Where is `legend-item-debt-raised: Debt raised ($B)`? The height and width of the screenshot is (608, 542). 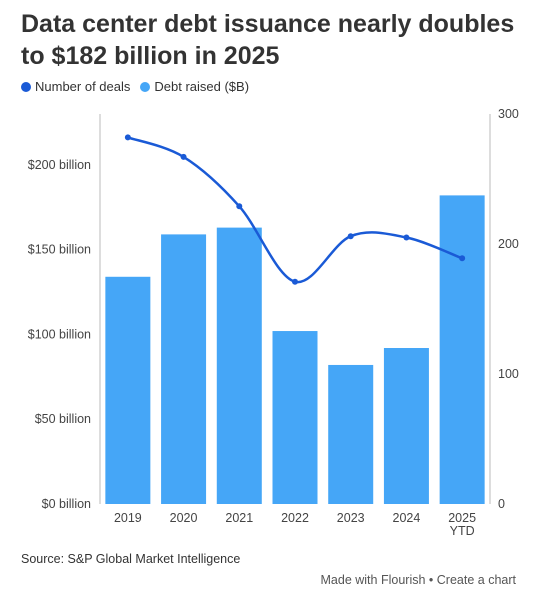 legend-item-debt-raised: Debt raised ($B) is located at coordinates (194, 87).